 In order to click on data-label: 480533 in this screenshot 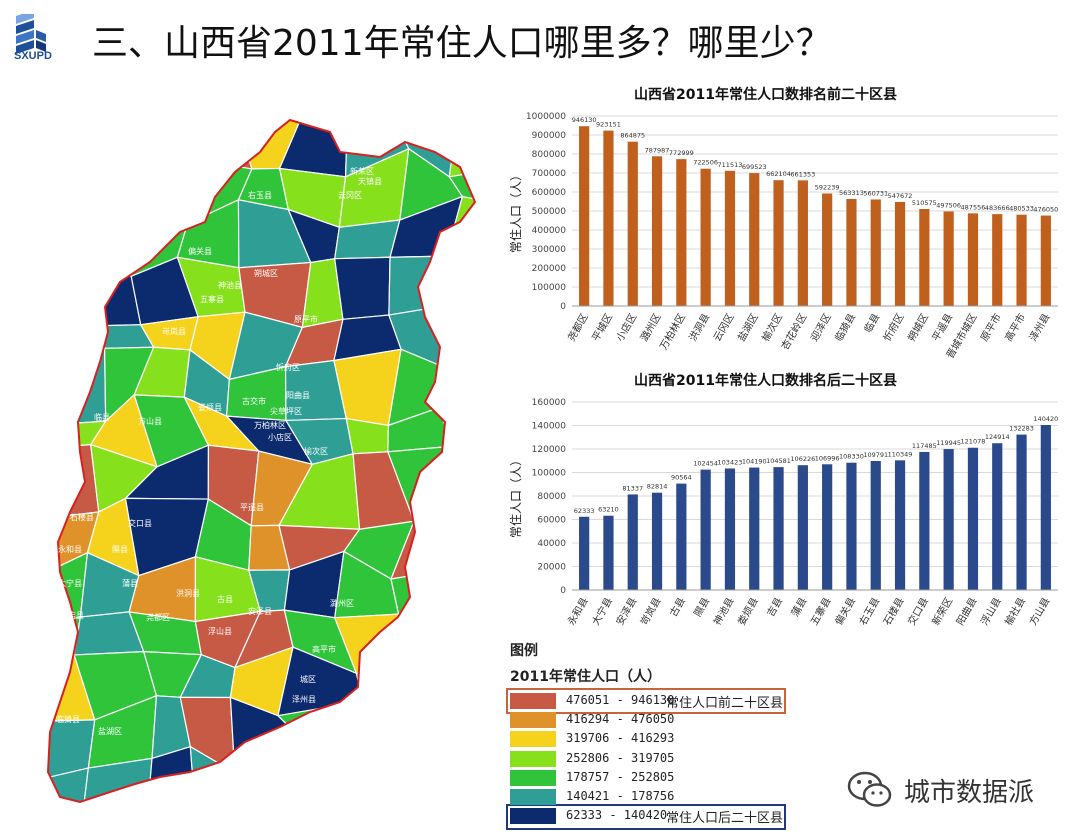, I will do `click(1021, 209)`.